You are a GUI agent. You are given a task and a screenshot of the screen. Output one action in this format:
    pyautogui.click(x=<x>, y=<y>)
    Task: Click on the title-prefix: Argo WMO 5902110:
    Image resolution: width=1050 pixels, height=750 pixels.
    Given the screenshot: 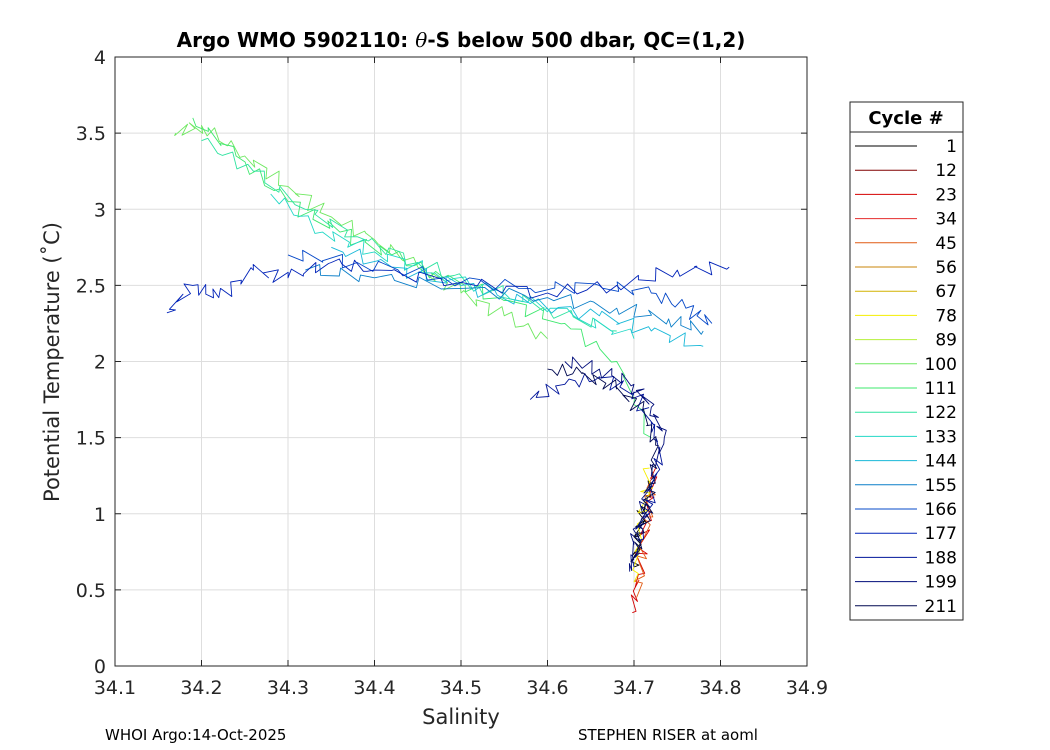 What is the action you would take?
    pyautogui.click(x=296, y=40)
    